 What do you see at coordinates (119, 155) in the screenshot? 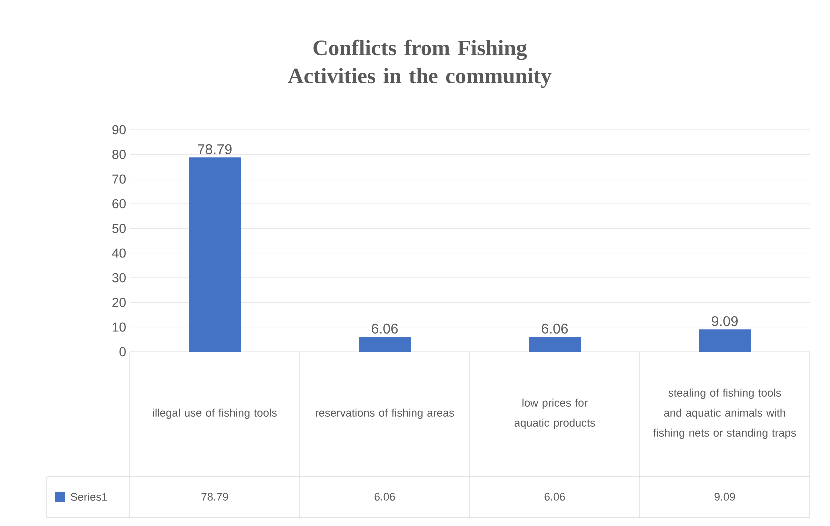
I see `y-tick-label: 80` at bounding box center [119, 155].